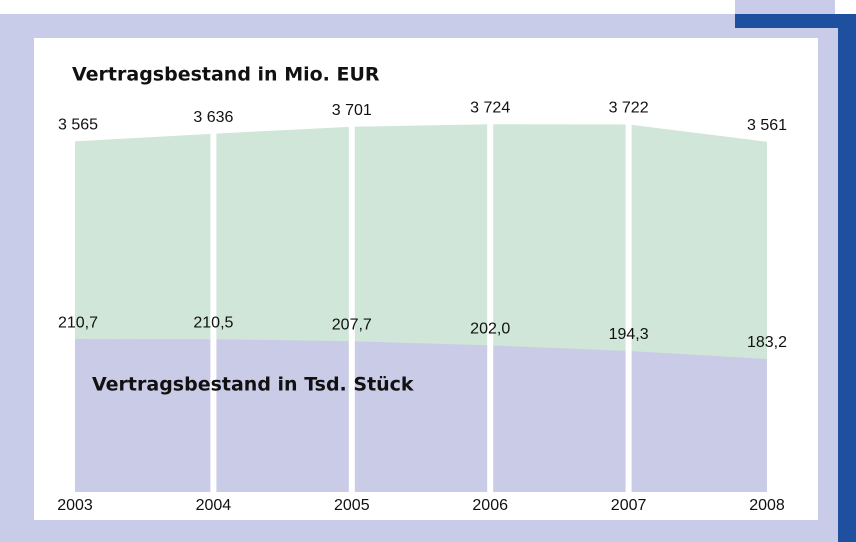  Describe the element at coordinates (767, 125) in the screenshot. I see `data-label: 3 561` at that location.